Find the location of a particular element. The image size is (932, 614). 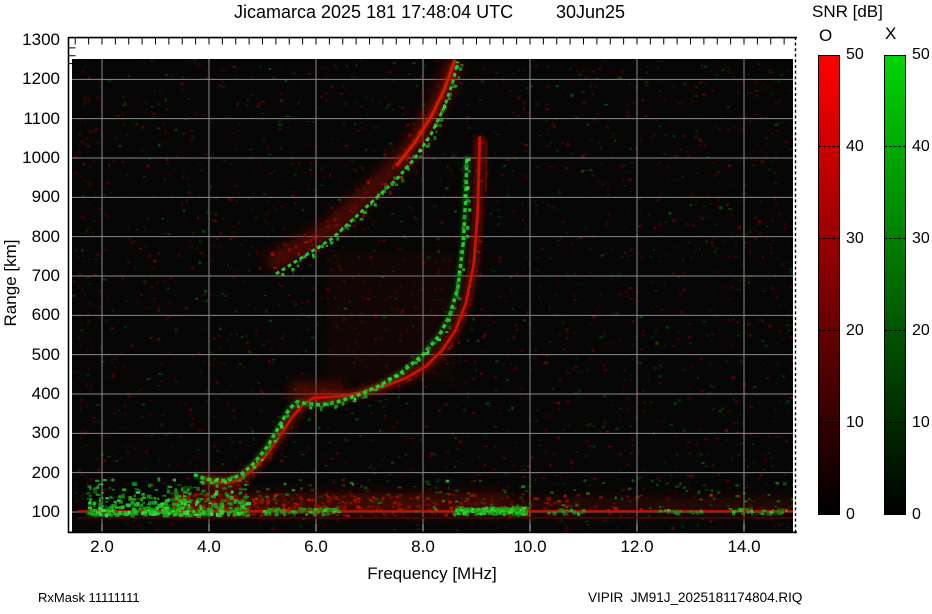

x-tick-label-2: 2.0 is located at coordinates (102, 546).